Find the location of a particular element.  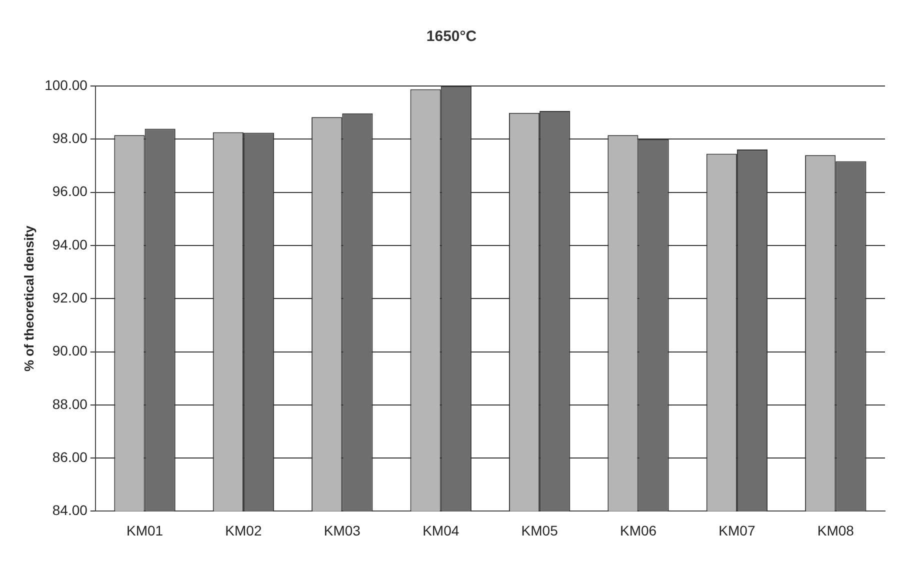

y-tick-label: 96.00 is located at coordinates (70, 191).